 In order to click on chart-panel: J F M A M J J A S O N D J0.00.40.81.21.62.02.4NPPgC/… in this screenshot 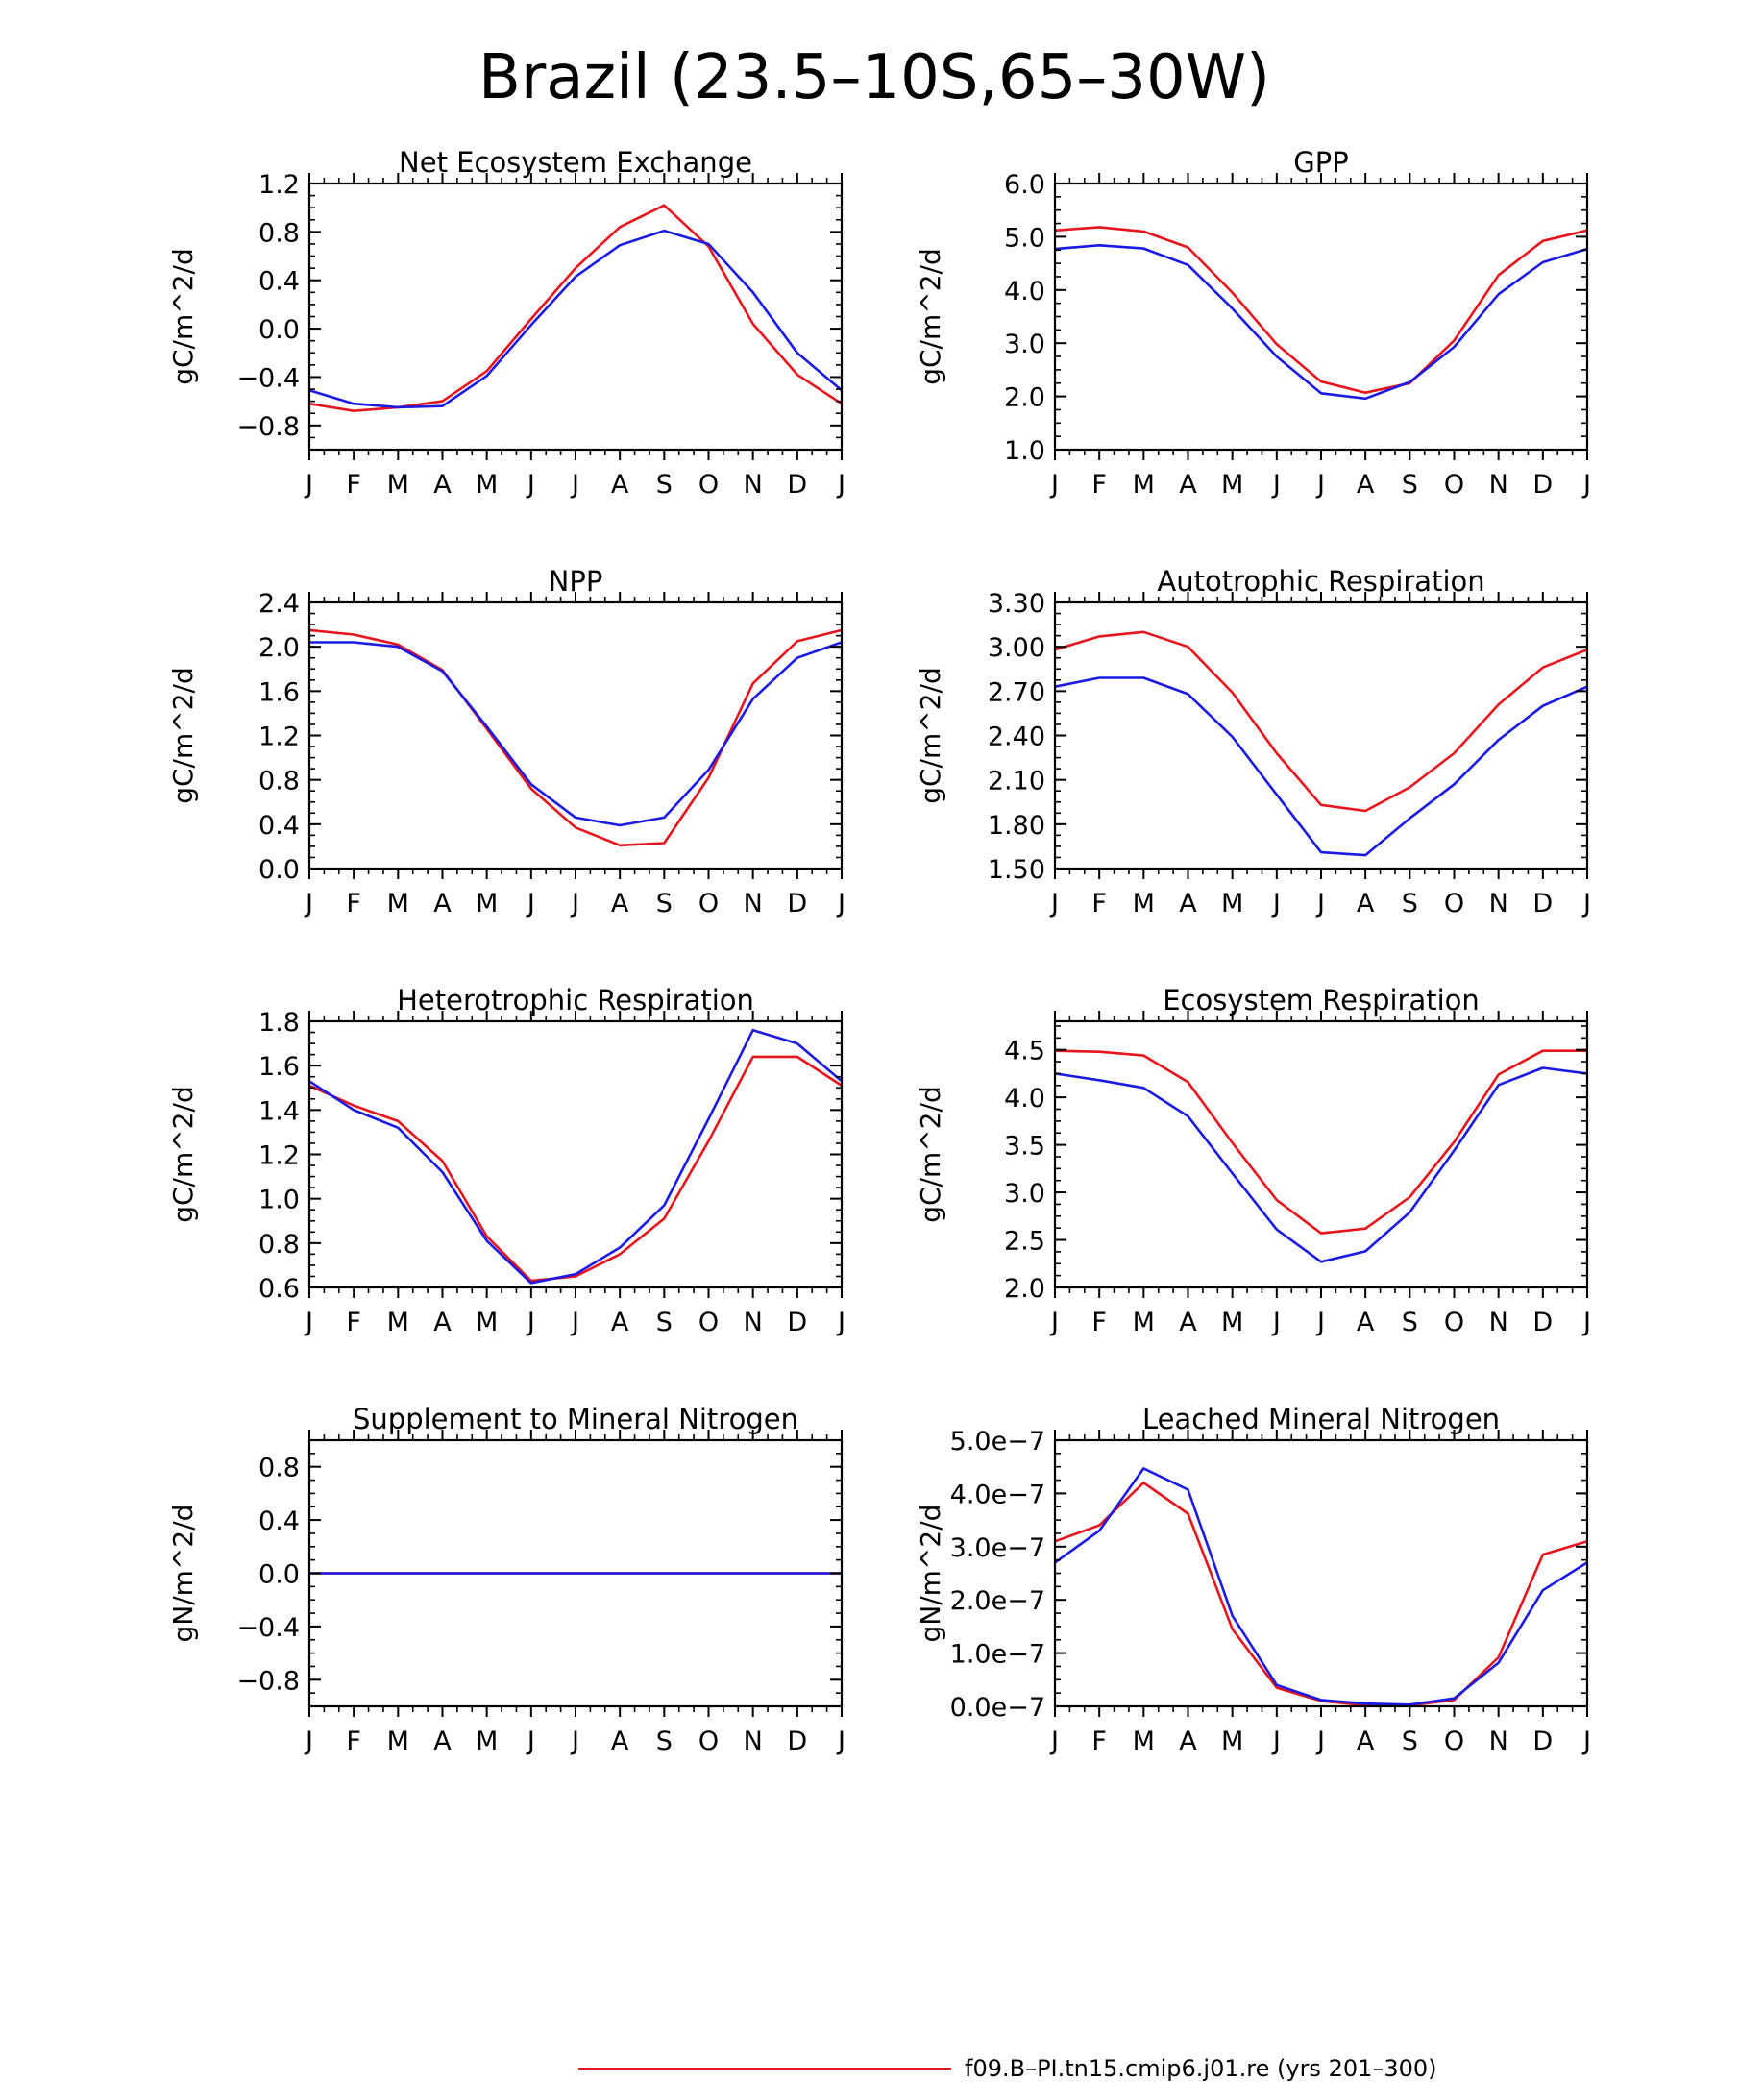, I will do `click(506, 742)`.